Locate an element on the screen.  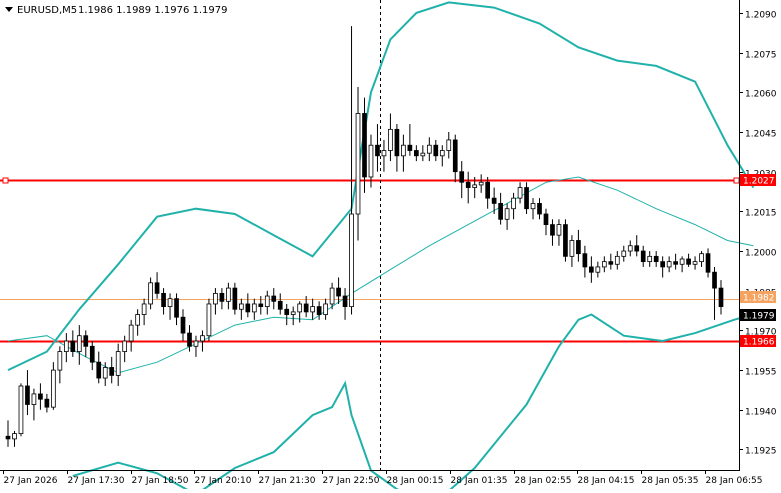
time-tick-label: 28 Jan 02:55 is located at coordinates (543, 481).